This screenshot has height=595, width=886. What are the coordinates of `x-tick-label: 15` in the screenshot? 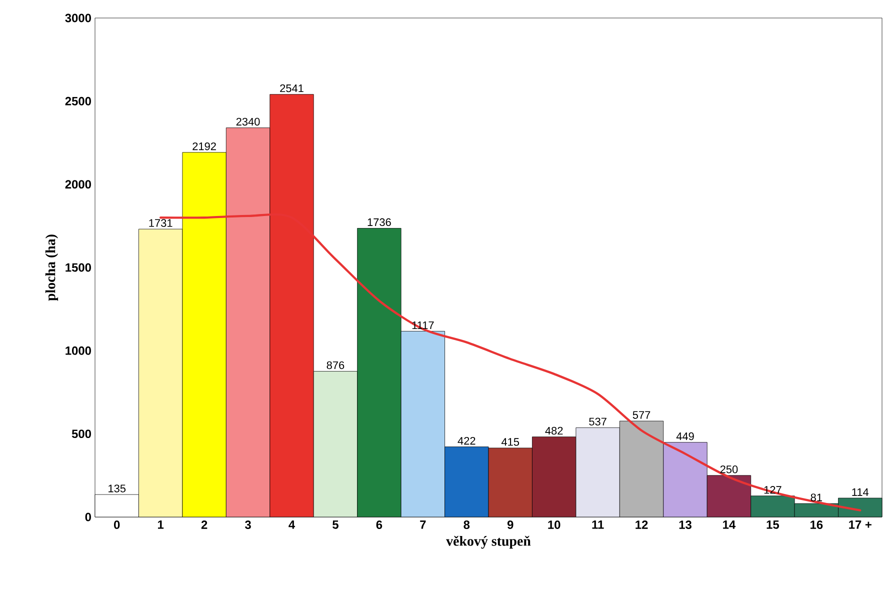 It's located at (773, 524).